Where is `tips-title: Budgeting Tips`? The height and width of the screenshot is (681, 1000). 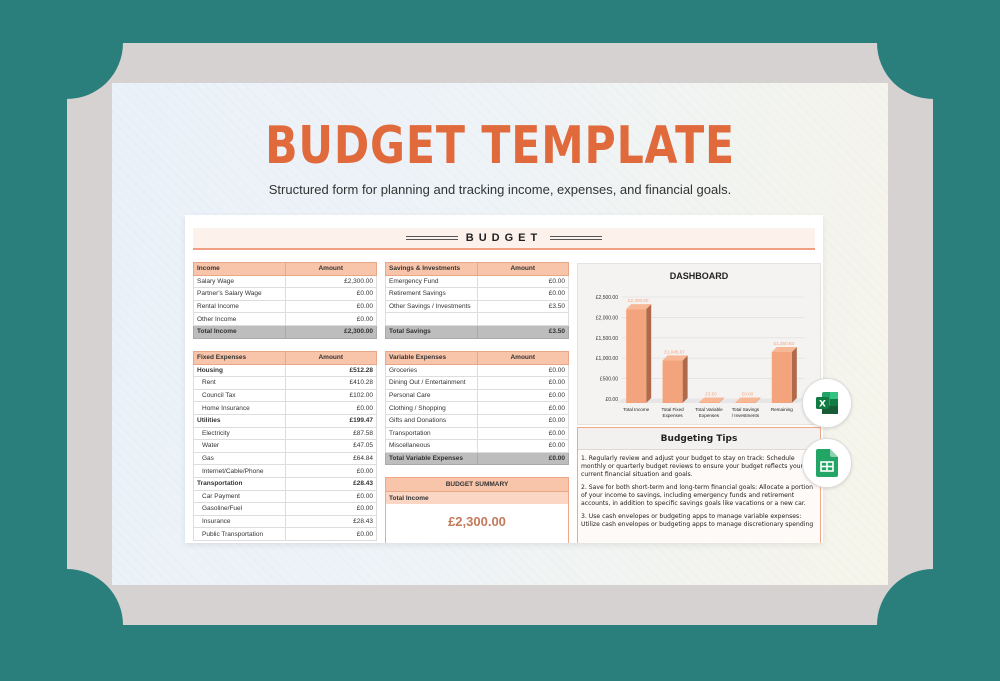
tips-title: Budgeting Tips is located at coordinates (699, 439).